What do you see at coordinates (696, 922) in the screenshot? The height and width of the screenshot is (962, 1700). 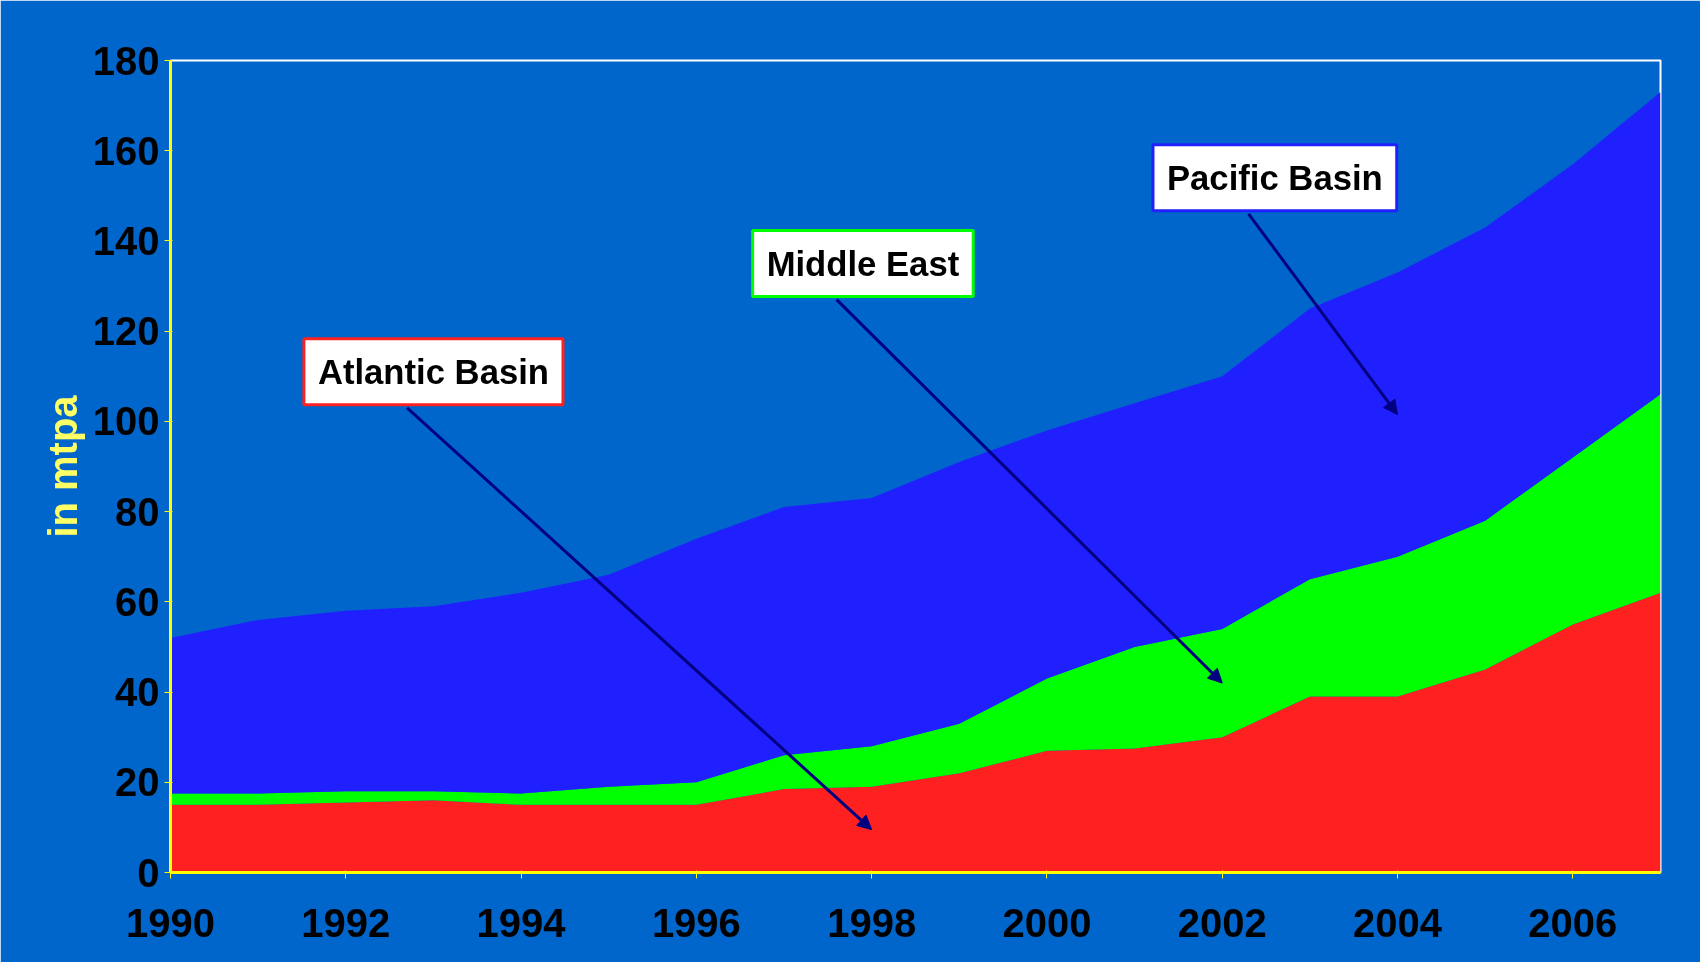 I see `x-tick-label: 1996` at bounding box center [696, 922].